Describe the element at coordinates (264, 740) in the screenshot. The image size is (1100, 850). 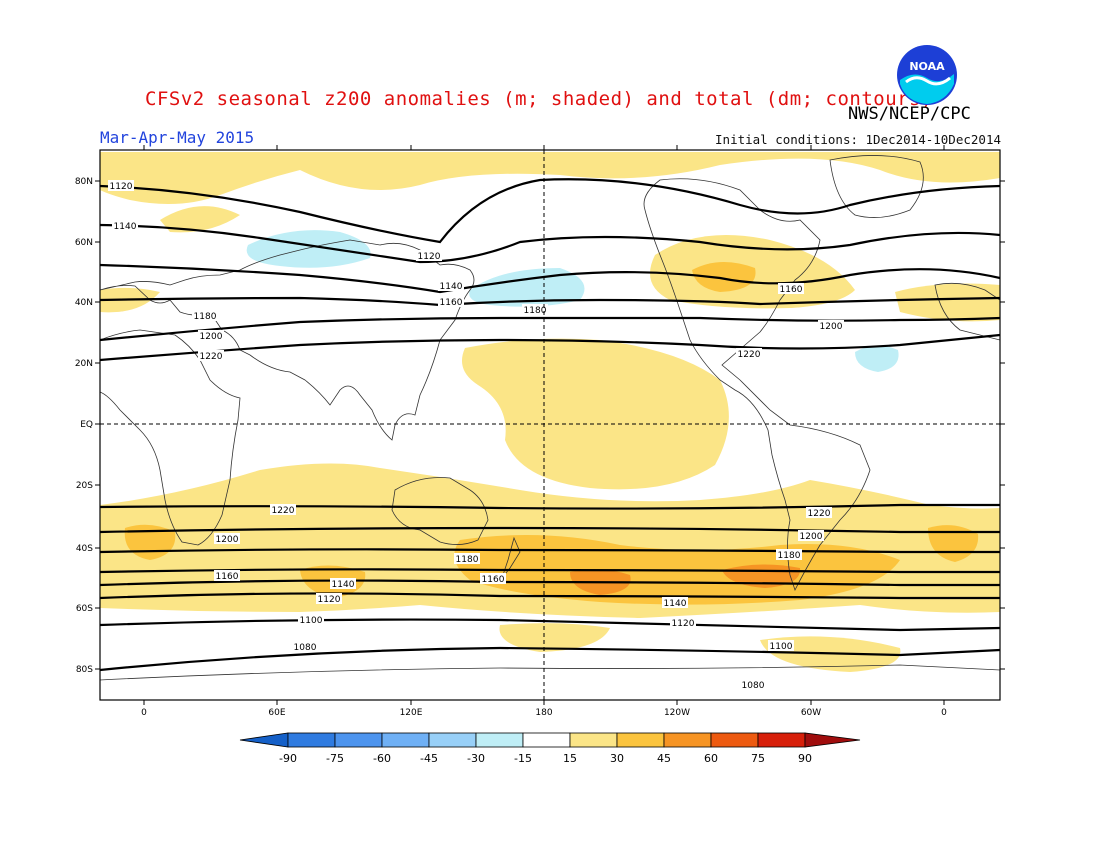
I see `colorbar-arrow-low` at that location.